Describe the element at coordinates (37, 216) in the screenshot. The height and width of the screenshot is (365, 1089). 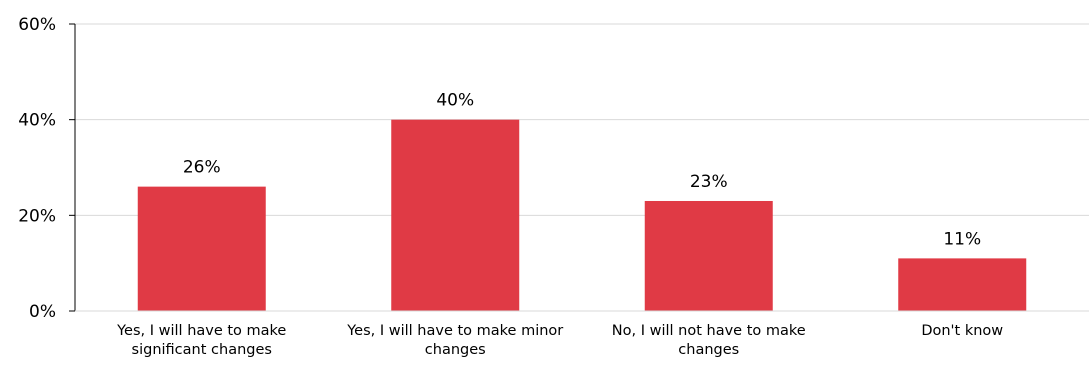
I see `y-tick-label: 20%` at that location.